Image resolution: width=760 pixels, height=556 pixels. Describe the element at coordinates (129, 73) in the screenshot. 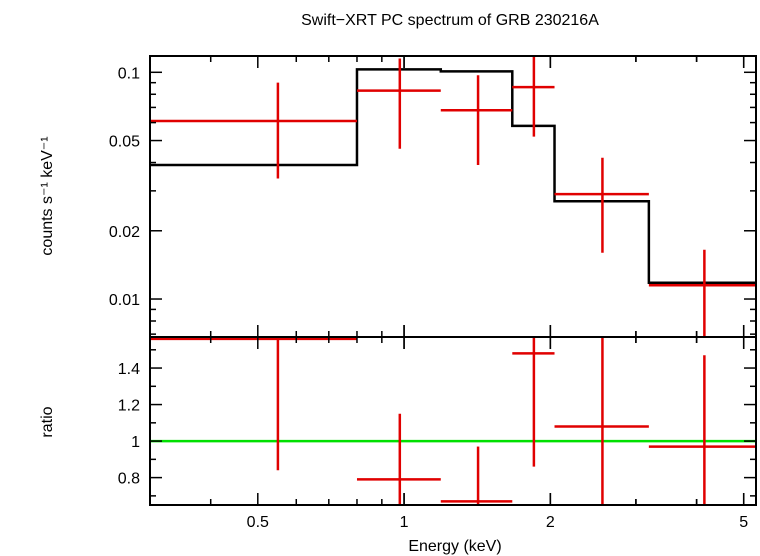

I see `spectrum-ytick-label: 0.1` at that location.